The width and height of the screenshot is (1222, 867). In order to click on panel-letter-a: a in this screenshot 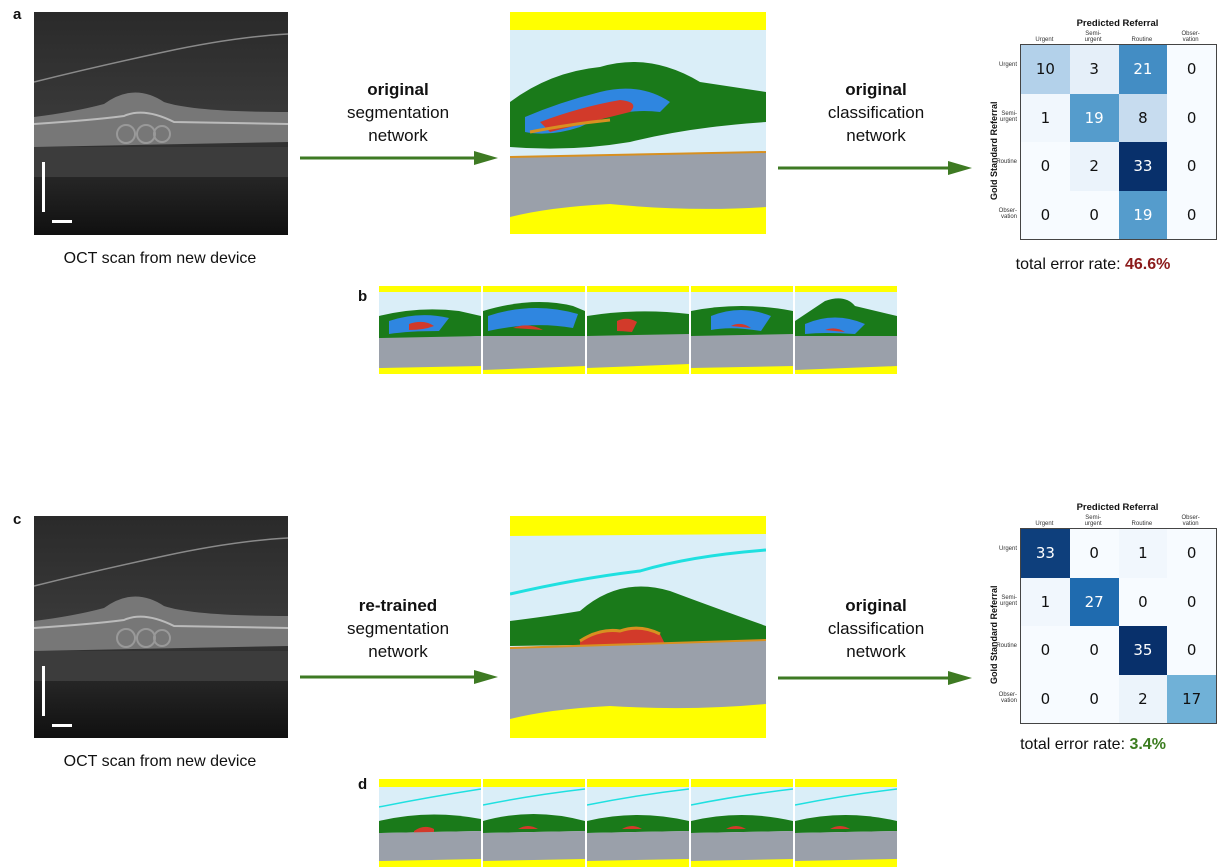, I will do `click(17, 14)`.